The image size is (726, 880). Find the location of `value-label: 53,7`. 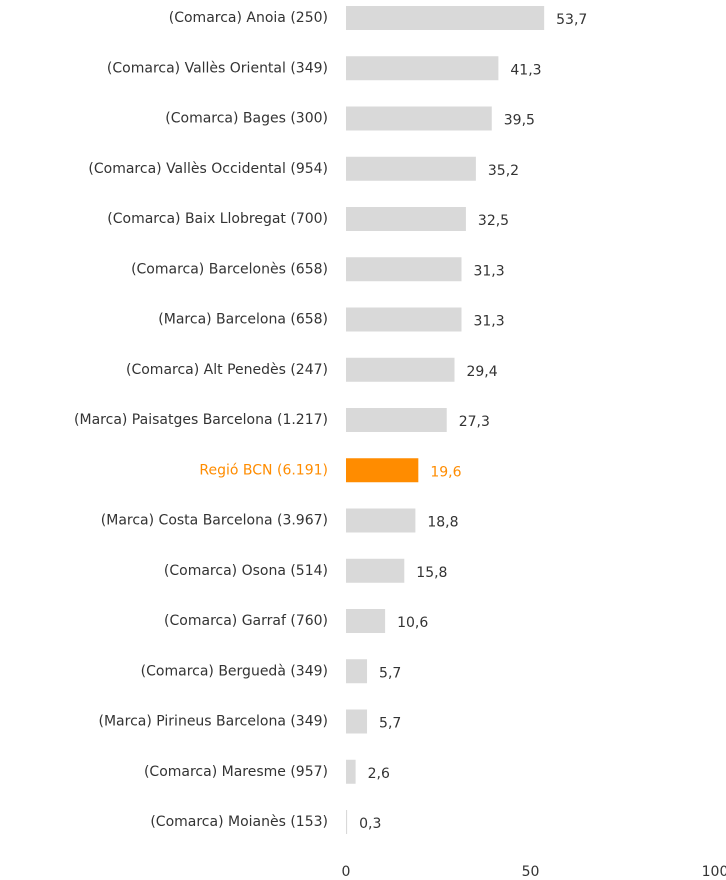

value-label: 53,7 is located at coordinates (571, 20).